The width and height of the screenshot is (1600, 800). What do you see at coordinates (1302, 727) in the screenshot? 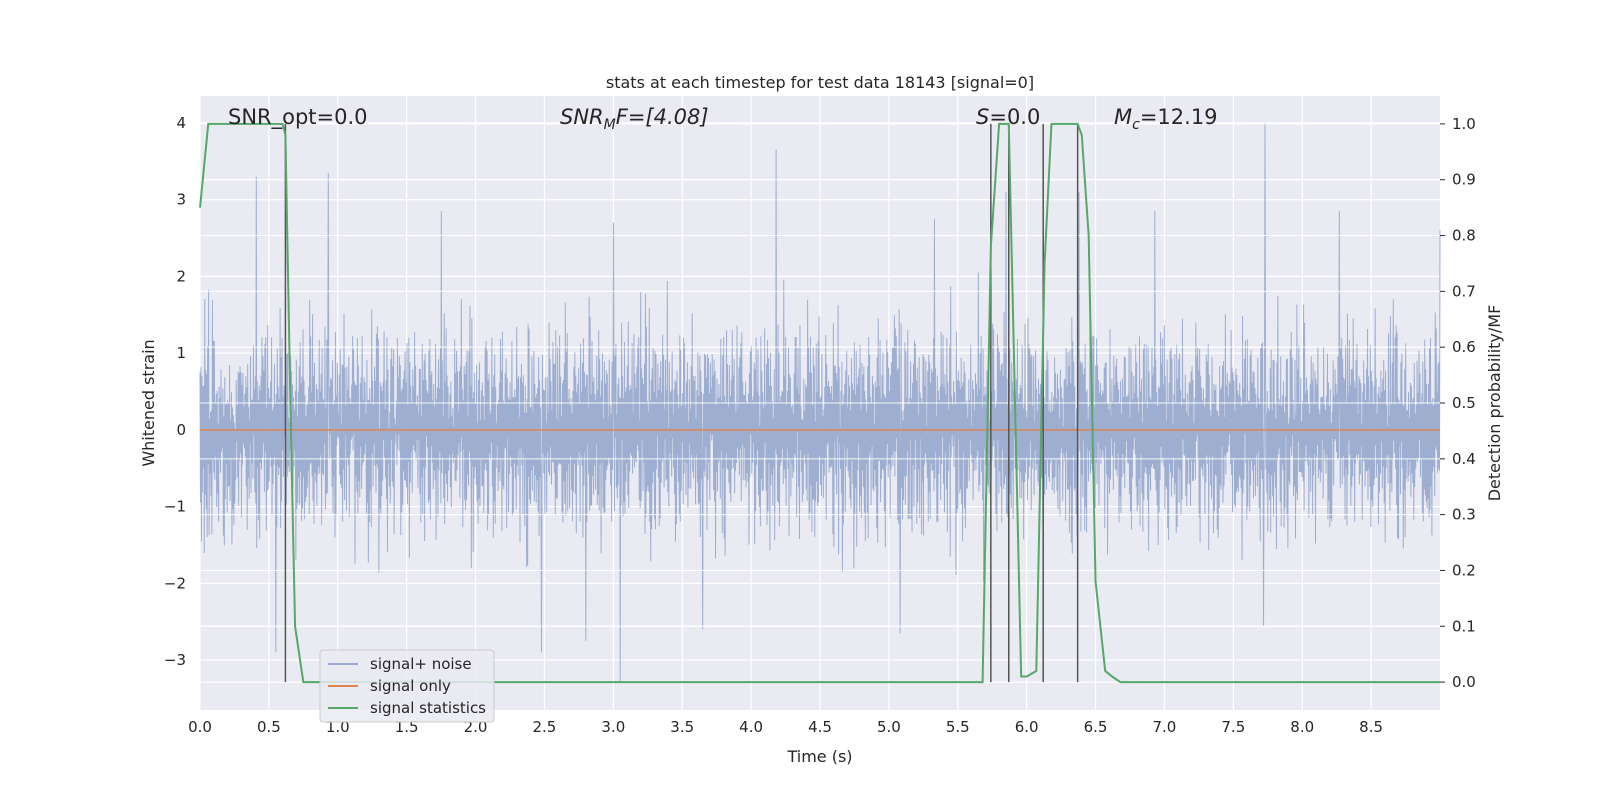
I see `x-tick-label: 8.0` at bounding box center [1302, 727].